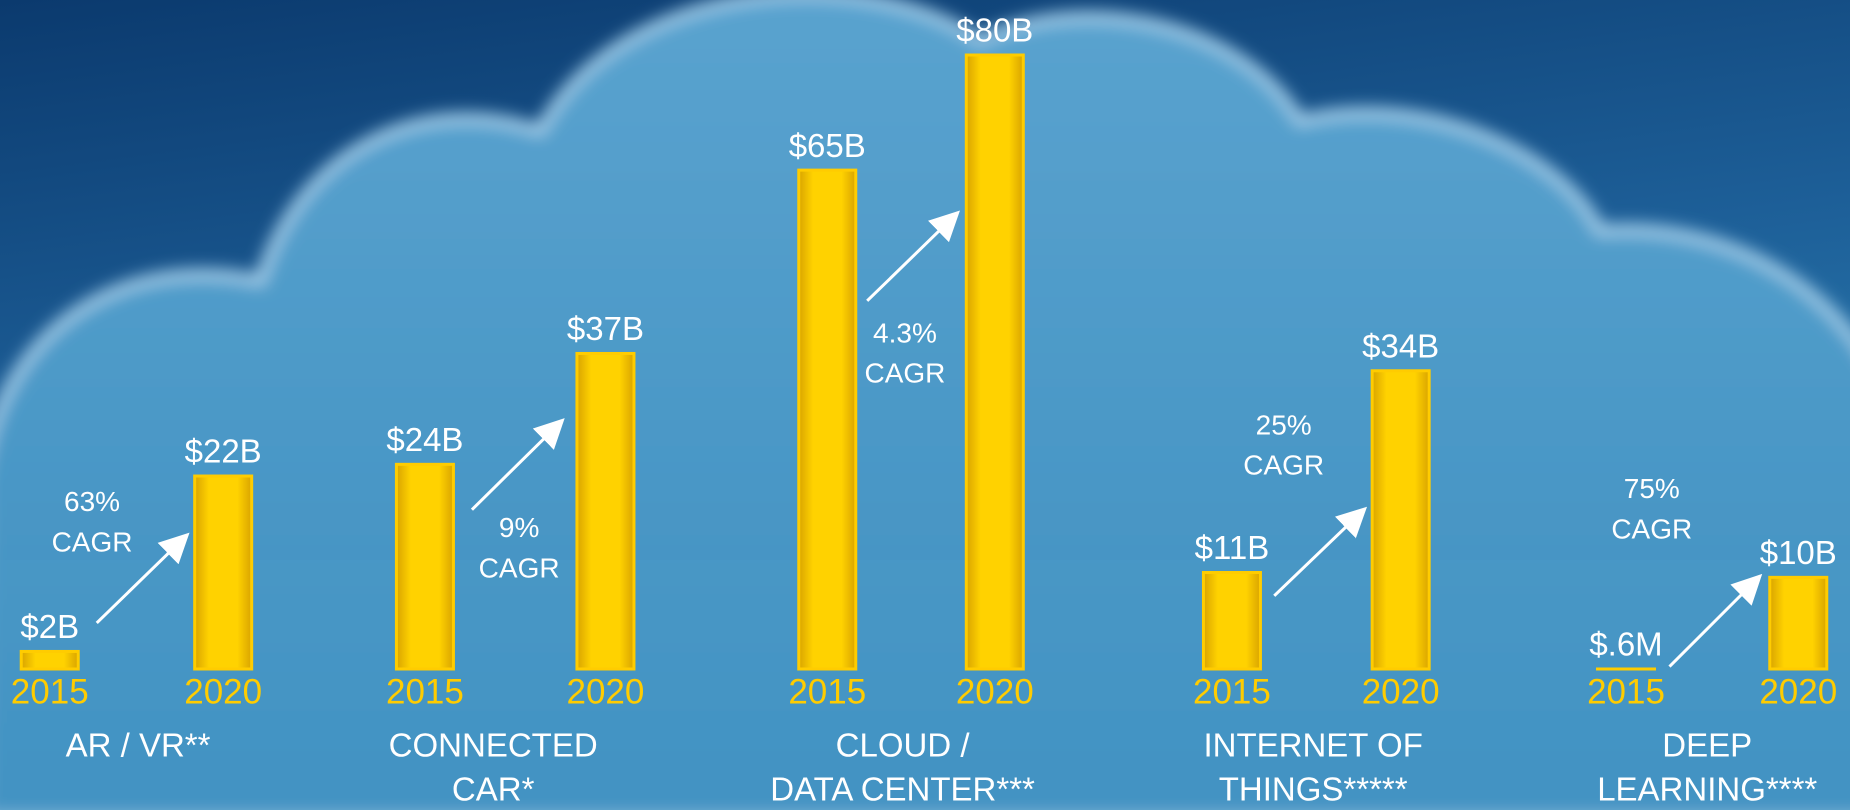 The width and height of the screenshot is (1850, 810). I want to click on cagr-annotation: 63%, so click(92, 501).